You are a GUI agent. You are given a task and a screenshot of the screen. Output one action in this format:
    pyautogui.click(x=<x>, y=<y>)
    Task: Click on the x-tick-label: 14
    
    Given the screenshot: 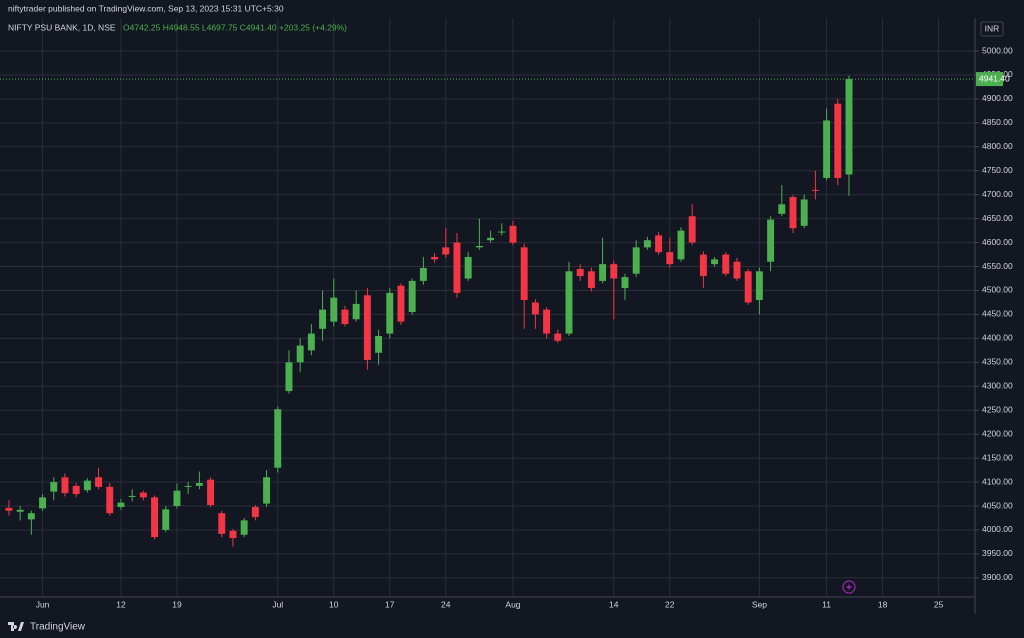 What is the action you would take?
    pyautogui.click(x=614, y=604)
    